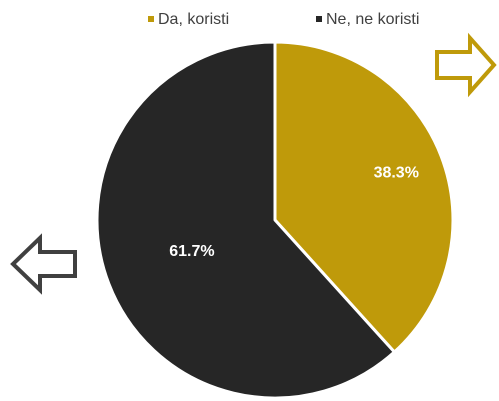 The height and width of the screenshot is (401, 499). Describe the element at coordinates (191, 251) in the screenshot. I see `data-label: 61.7%` at that location.